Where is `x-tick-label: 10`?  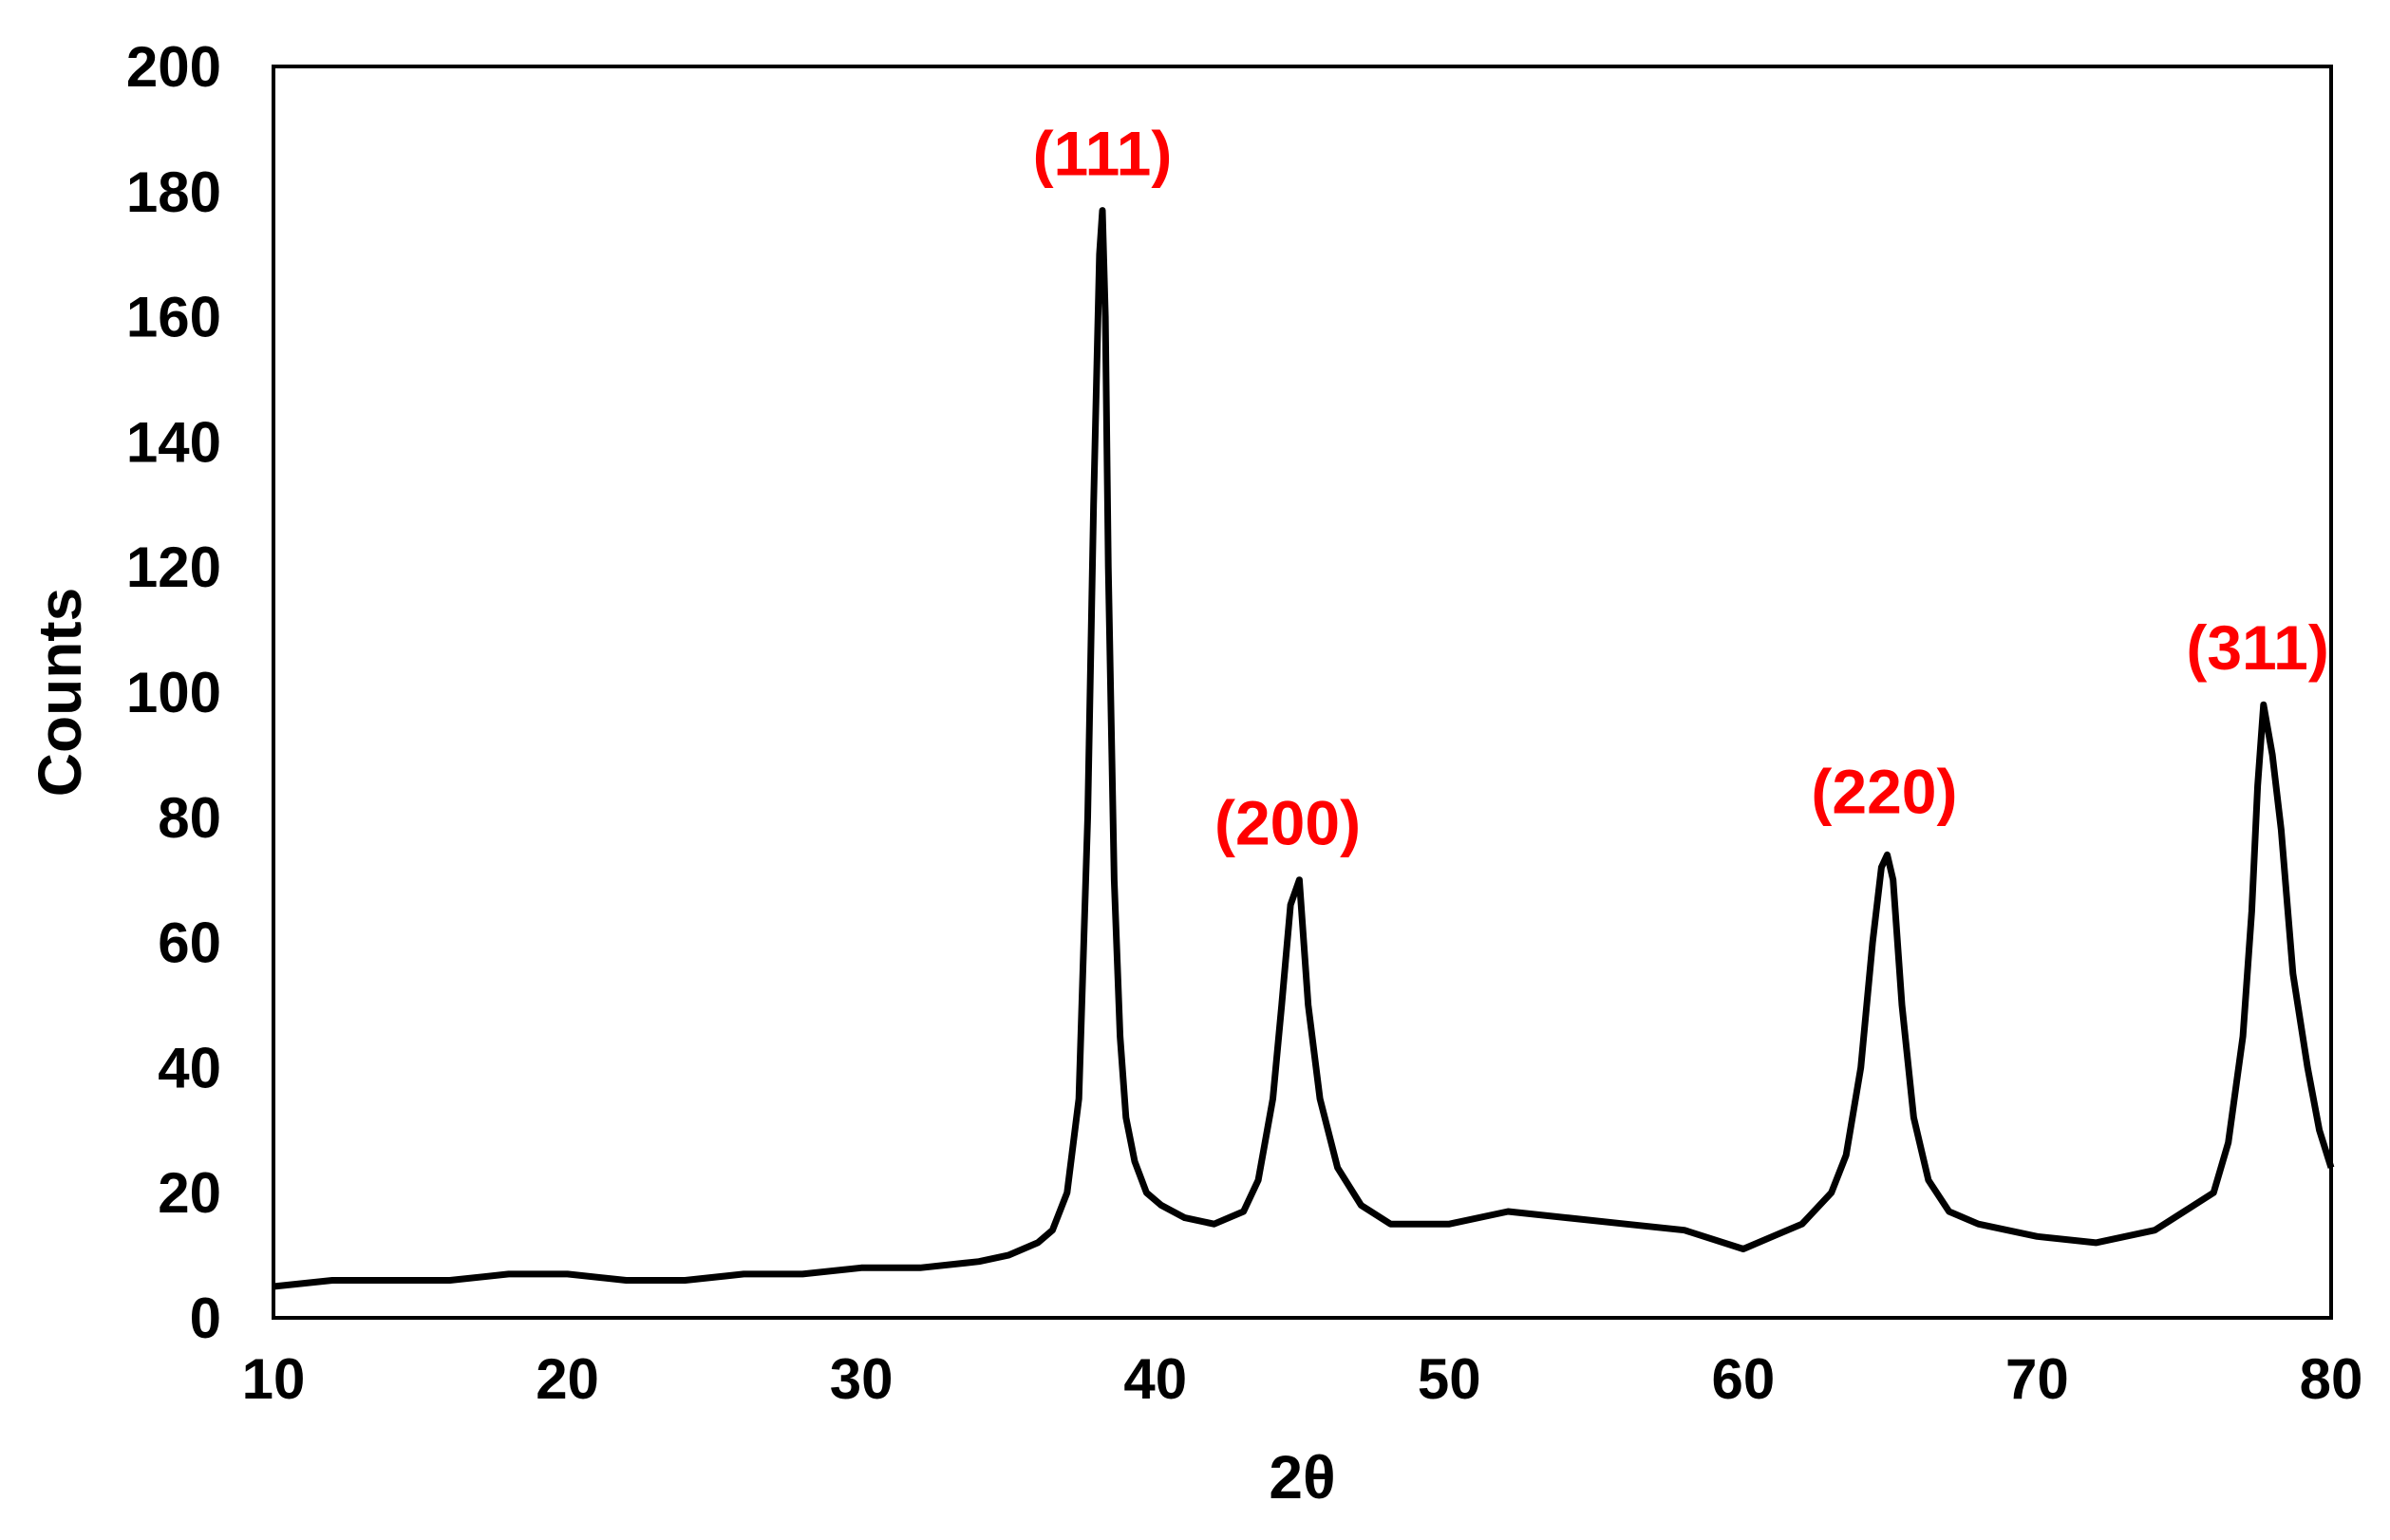 x-tick-label: 10 is located at coordinates (274, 1379).